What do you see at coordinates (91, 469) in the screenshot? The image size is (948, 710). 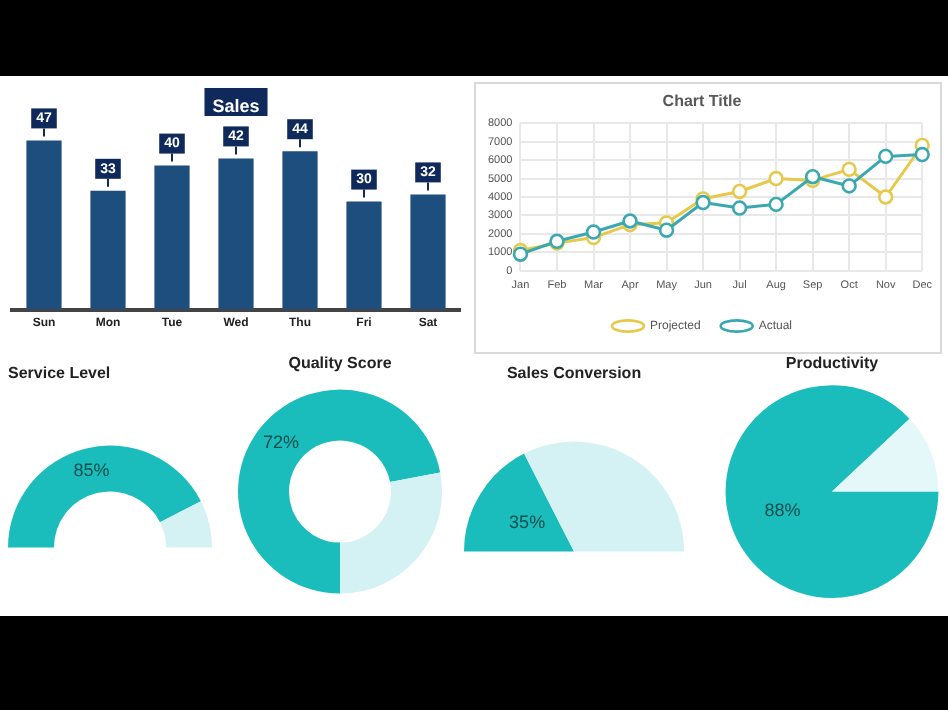 I see `data-label: 85%` at bounding box center [91, 469].